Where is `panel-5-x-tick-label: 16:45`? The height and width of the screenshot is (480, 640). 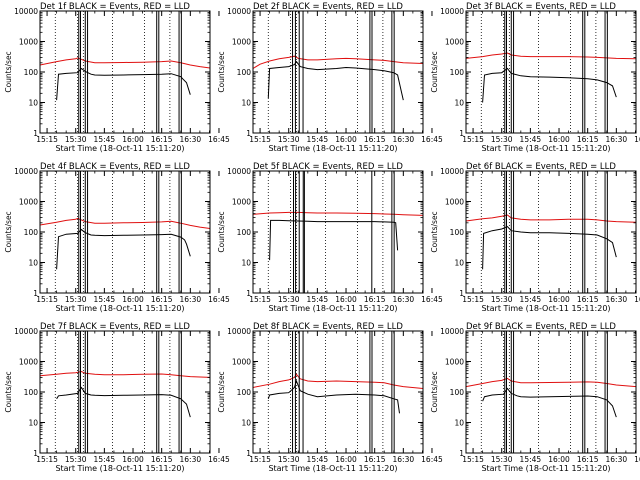
panel-5-x-tick-label: 16:45 is located at coordinates (432, 299).